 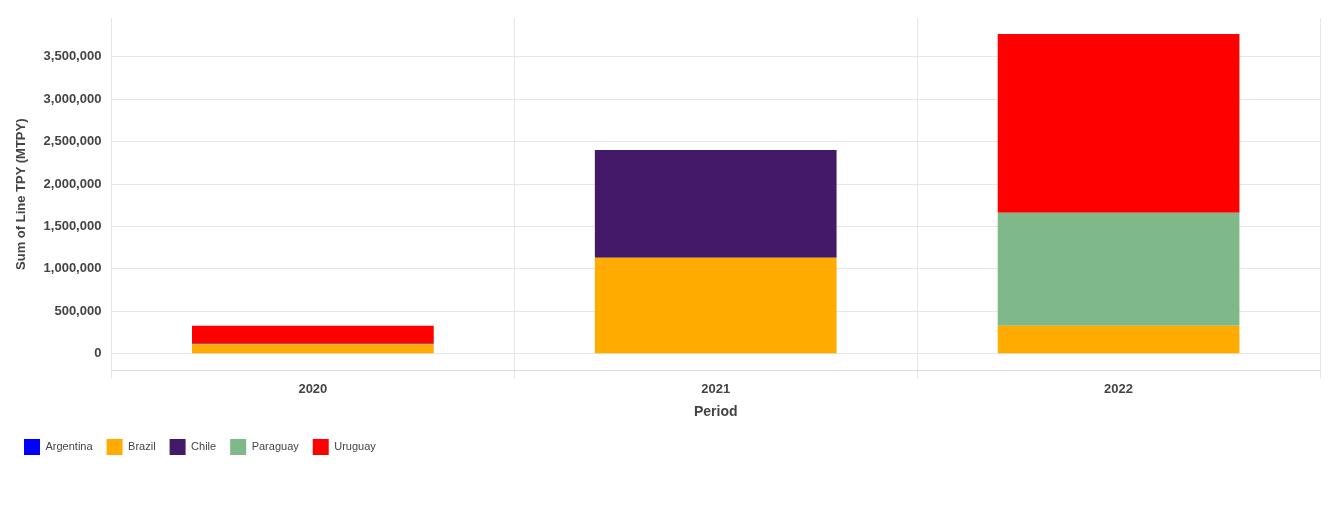 What do you see at coordinates (69, 446) in the screenshot?
I see `legend-label: Argentina` at bounding box center [69, 446].